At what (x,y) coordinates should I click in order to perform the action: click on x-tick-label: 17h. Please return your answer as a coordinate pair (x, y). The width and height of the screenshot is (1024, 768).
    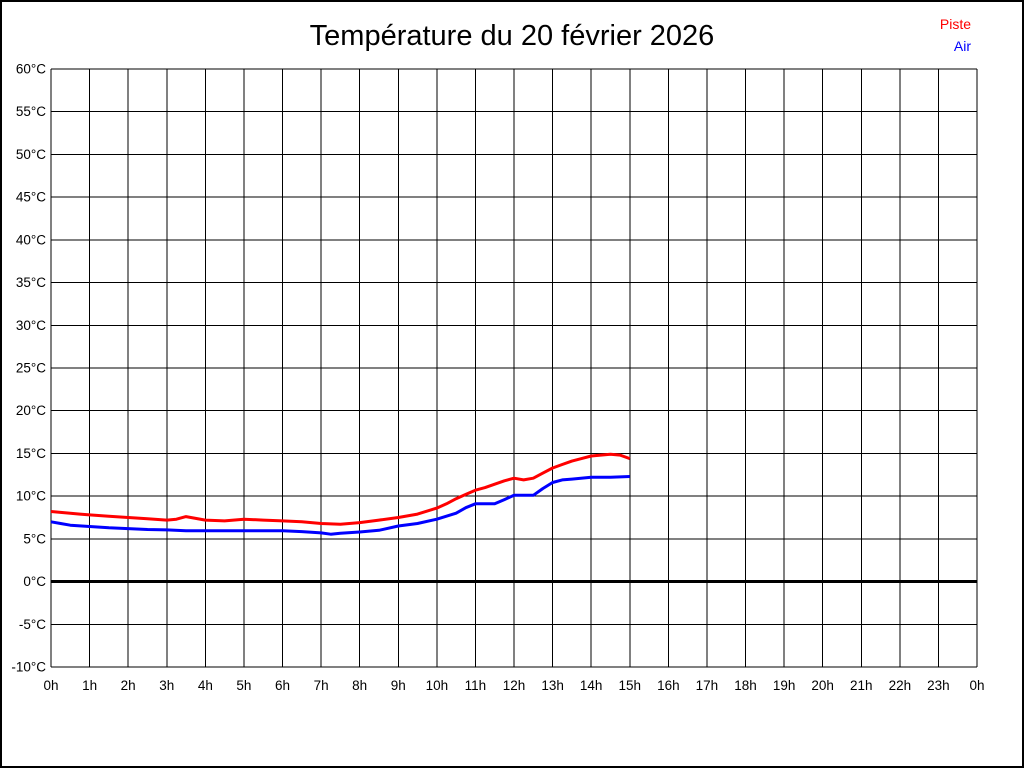
    Looking at the image, I should click on (707, 685).